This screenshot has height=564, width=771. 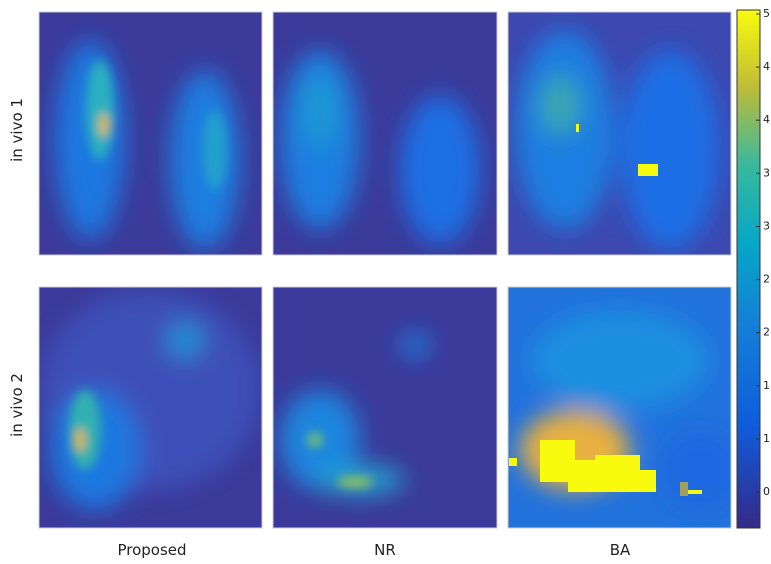 I want to click on colorbar-tick-label: 2., so click(x=767, y=279).